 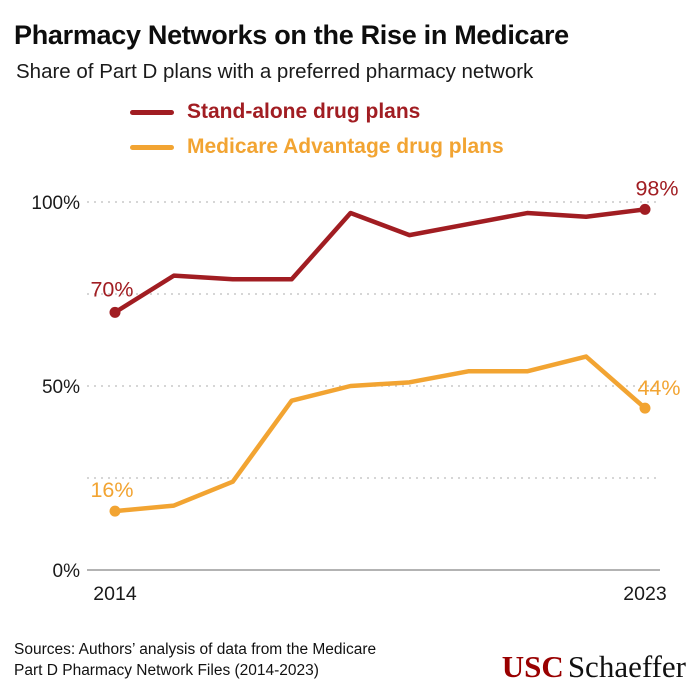 What do you see at coordinates (55, 203) in the screenshot?
I see `y-tick-label-100%: 100%` at bounding box center [55, 203].